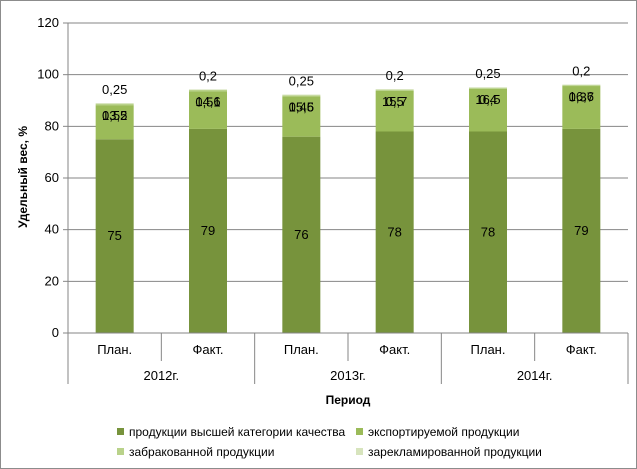 This screenshot has height=469, width=637. Describe the element at coordinates (48, 74) in the screenshot. I see `y-tick-label: 100` at that location.